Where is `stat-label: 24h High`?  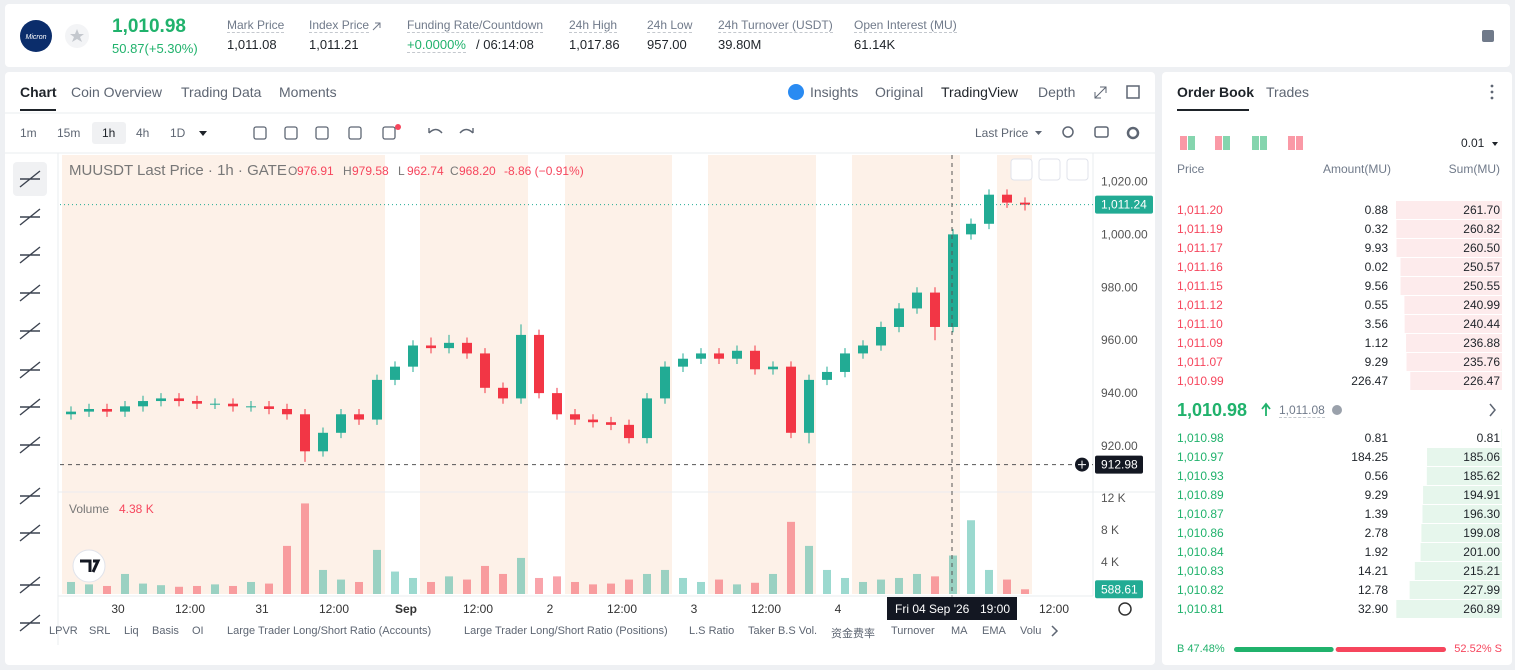
stat-label: 24h High is located at coordinates (593, 25).